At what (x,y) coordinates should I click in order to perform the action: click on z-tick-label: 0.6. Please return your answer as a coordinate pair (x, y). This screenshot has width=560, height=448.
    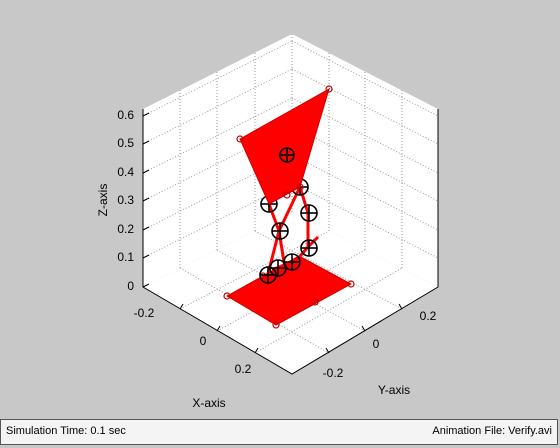
    Looking at the image, I should click on (125, 115).